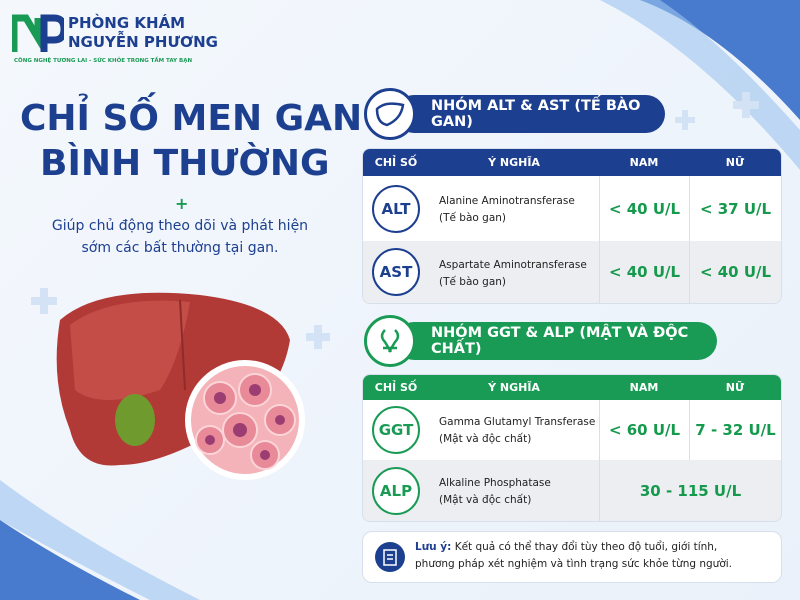  I want to click on name: Alkaline Phosphatase, so click(495, 483).